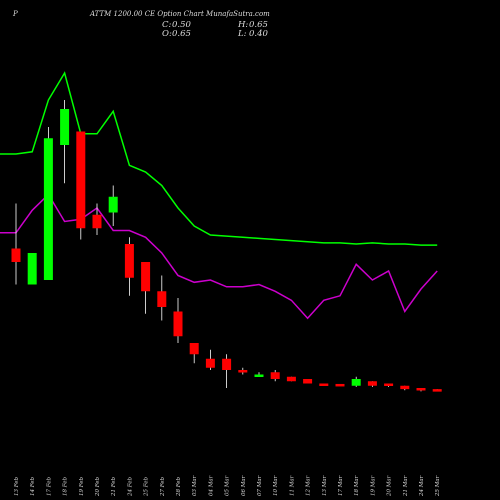 This screenshot has height=500, width=500. What do you see at coordinates (242, 25) in the screenshot?
I see `high-label: H:` at bounding box center [242, 25].